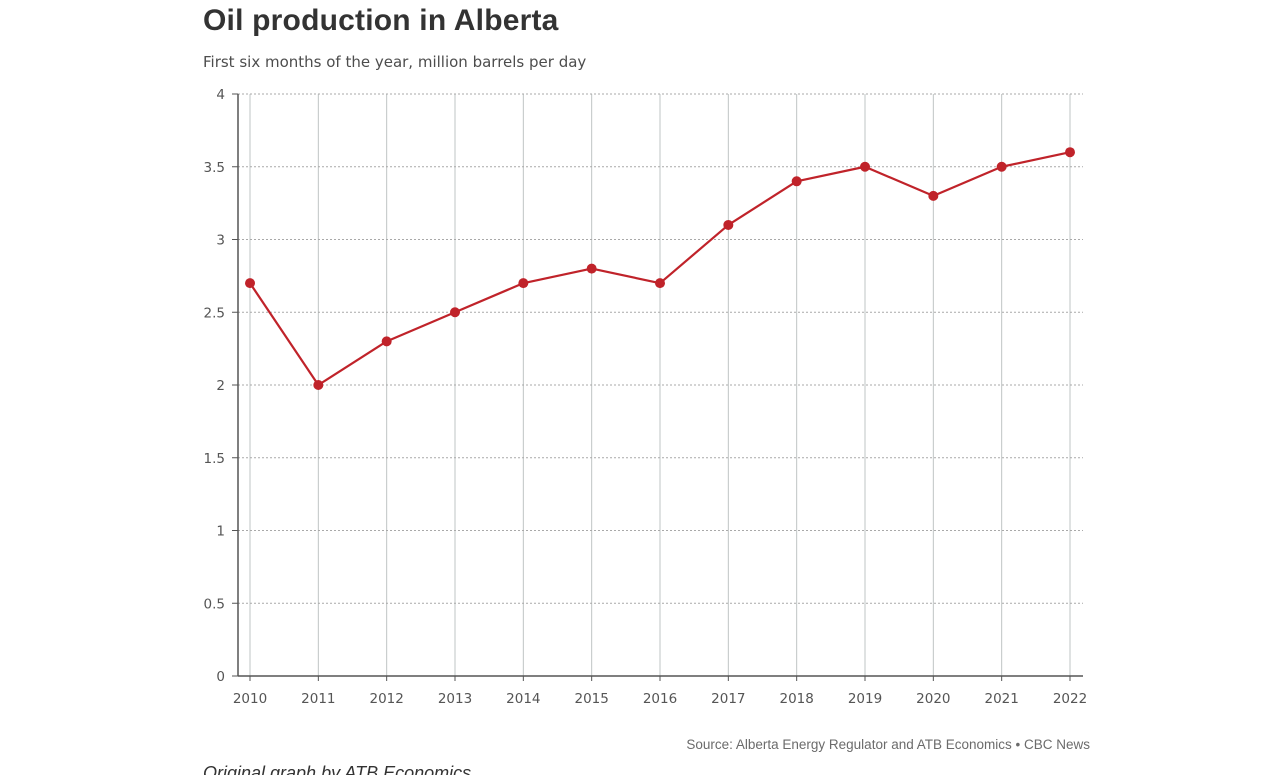 The height and width of the screenshot is (775, 1280). What do you see at coordinates (220, 532) in the screenshot?
I see `y-tick-label: 1` at bounding box center [220, 532].